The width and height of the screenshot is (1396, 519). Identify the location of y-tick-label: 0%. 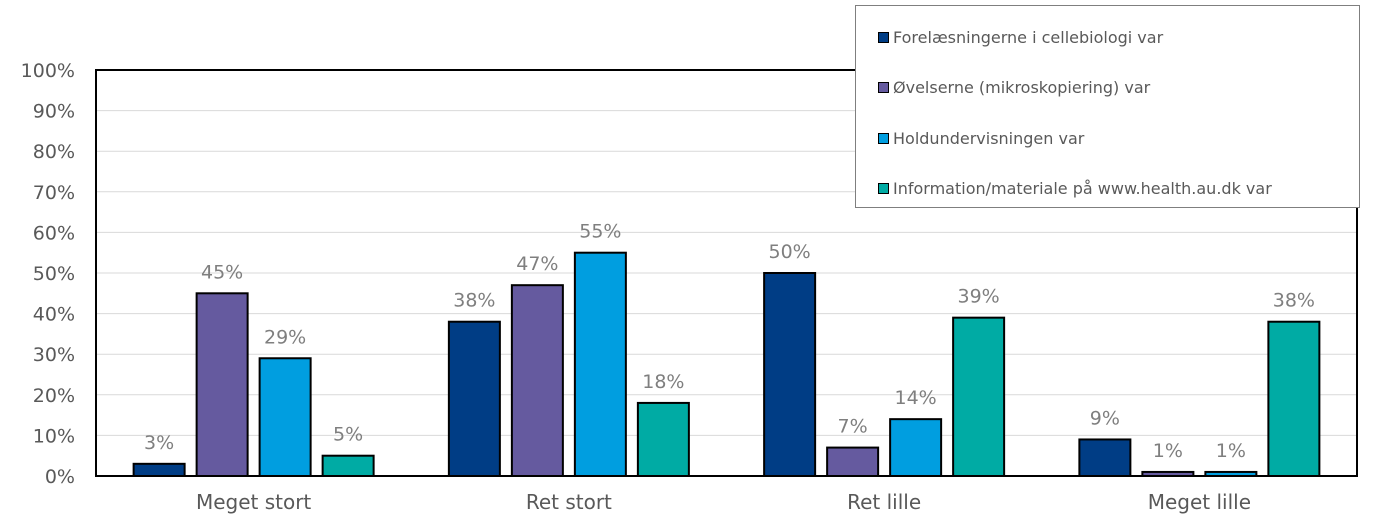
(60, 477).